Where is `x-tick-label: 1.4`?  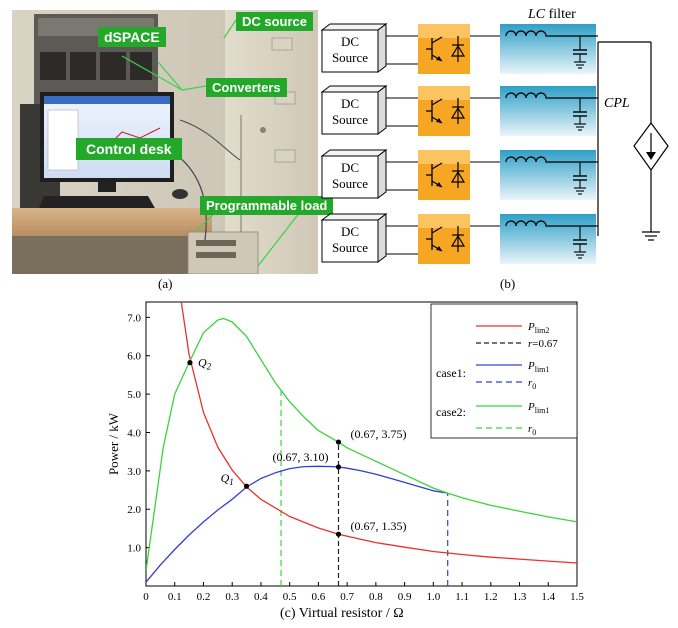 x-tick-label: 1.4 is located at coordinates (548, 597).